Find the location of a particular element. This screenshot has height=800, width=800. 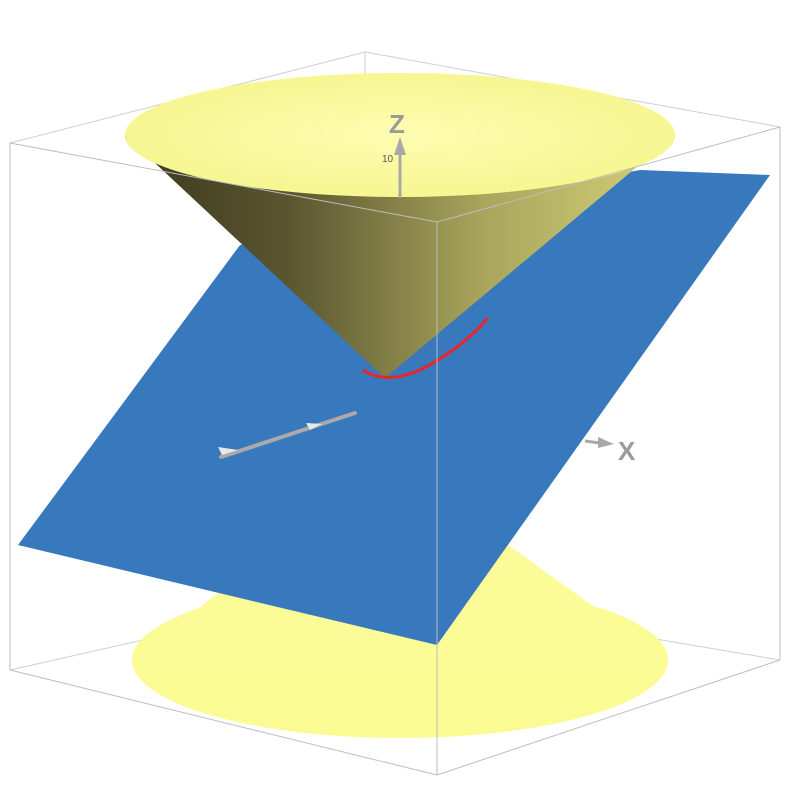

z-axis-label: Z is located at coordinates (397, 124).